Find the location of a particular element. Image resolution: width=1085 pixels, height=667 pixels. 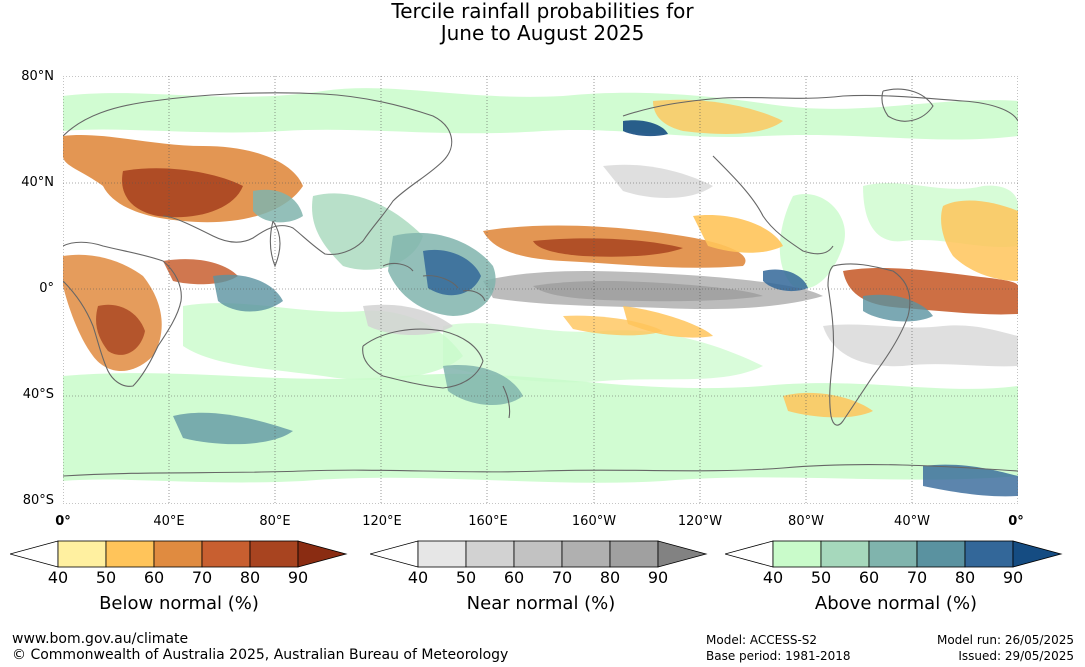

lon-label-80e: 80°E is located at coordinates (275, 521).